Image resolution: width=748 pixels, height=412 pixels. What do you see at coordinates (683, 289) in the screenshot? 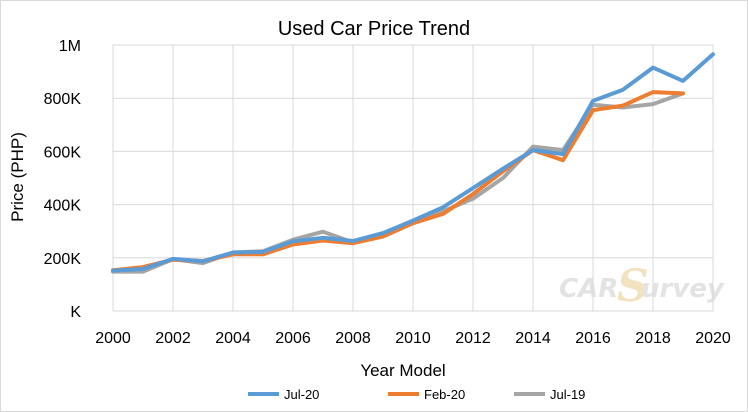
I see `watermark-text-urvey: urvey` at bounding box center [683, 289].